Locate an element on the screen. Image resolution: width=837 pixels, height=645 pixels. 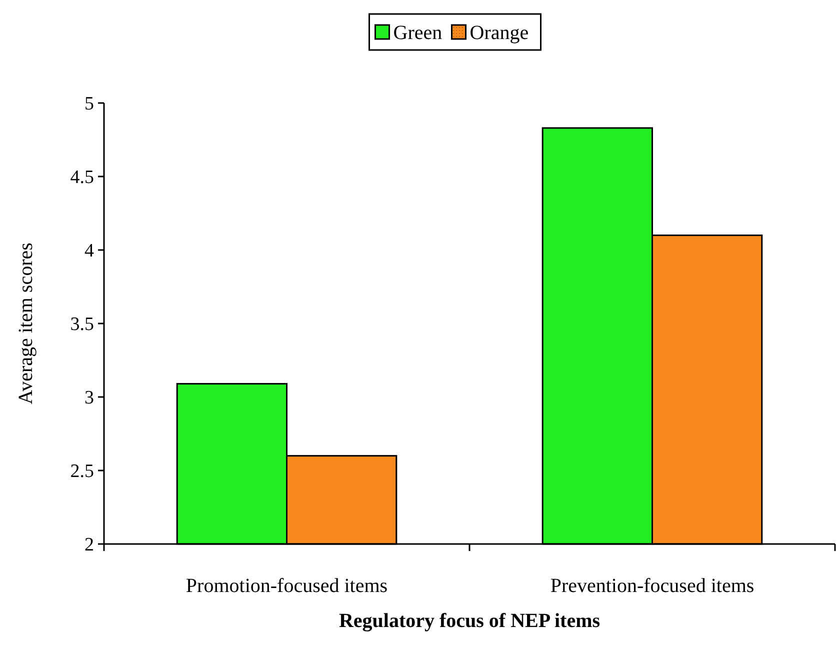
y-tick-label: 2 is located at coordinates (89, 545).